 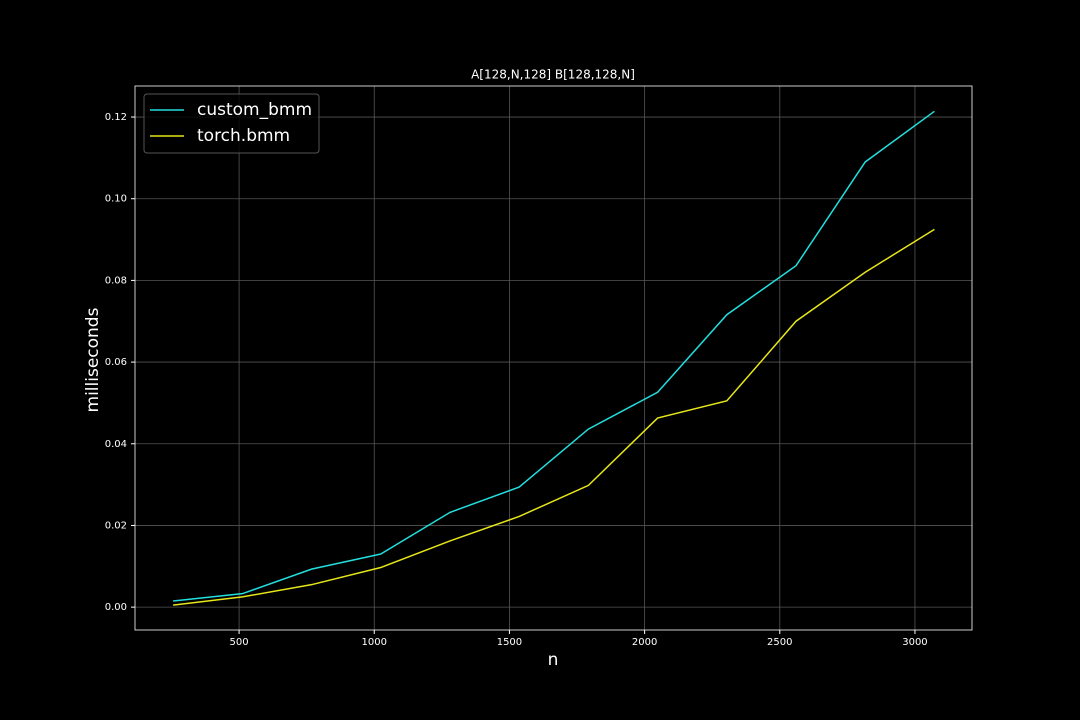 What do you see at coordinates (231, 123) in the screenshot?
I see `legend-box` at bounding box center [231, 123].